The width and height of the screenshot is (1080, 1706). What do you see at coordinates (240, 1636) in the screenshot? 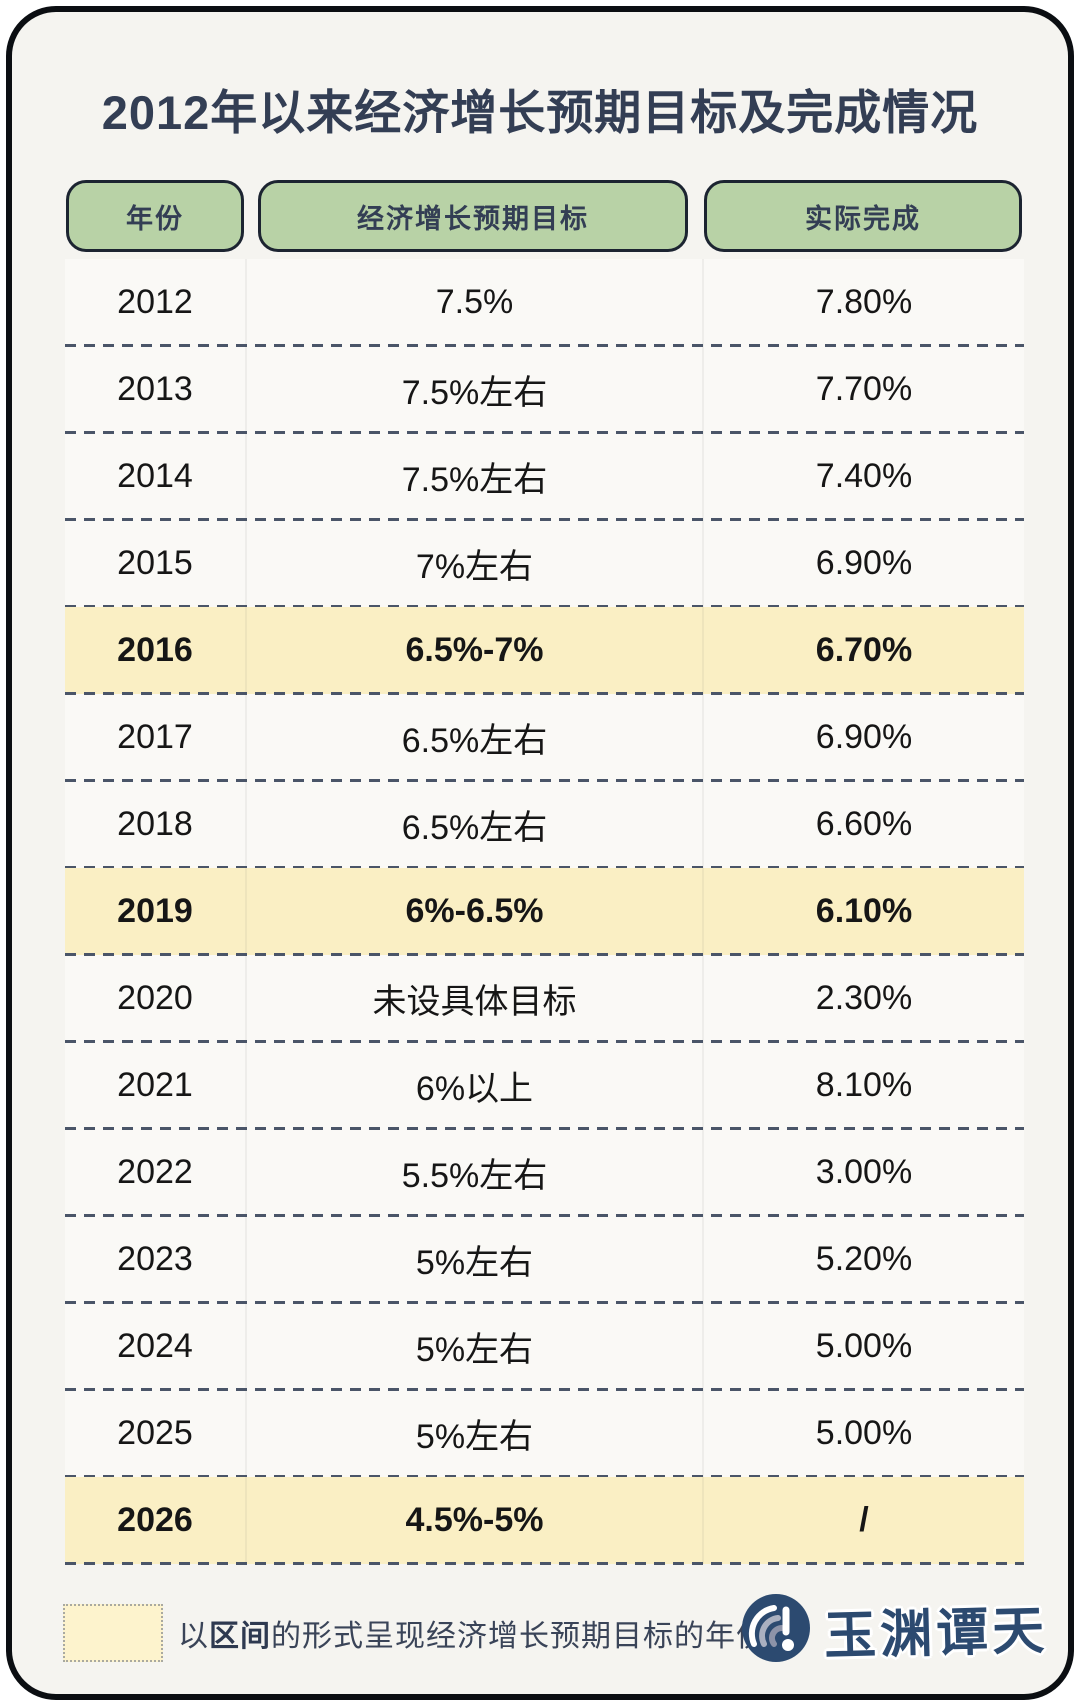
I see `legend-note-keyword: 区间` at bounding box center [240, 1636].